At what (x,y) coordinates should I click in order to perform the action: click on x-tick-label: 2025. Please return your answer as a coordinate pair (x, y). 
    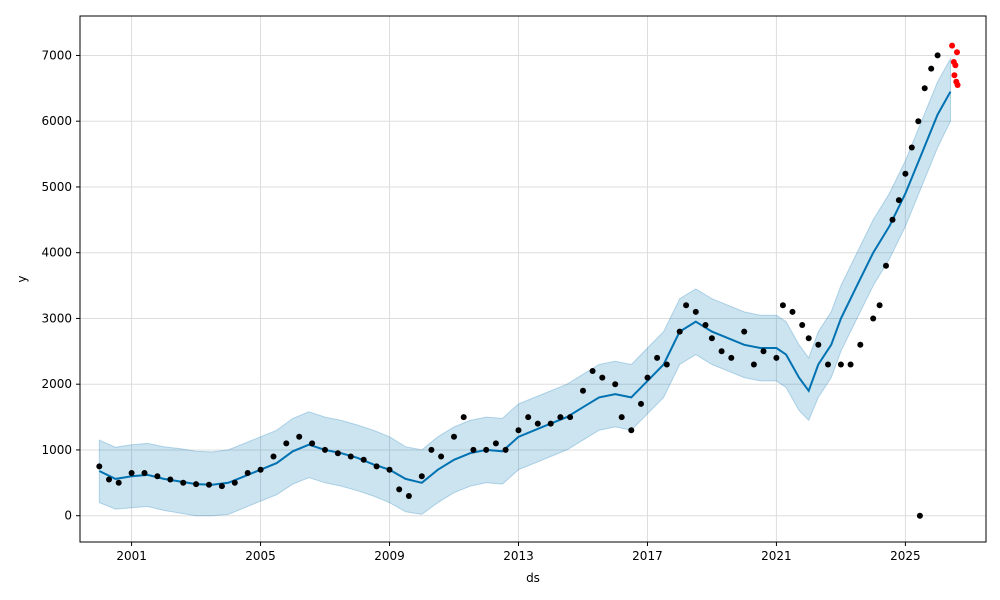
    Looking at the image, I should click on (905, 556).